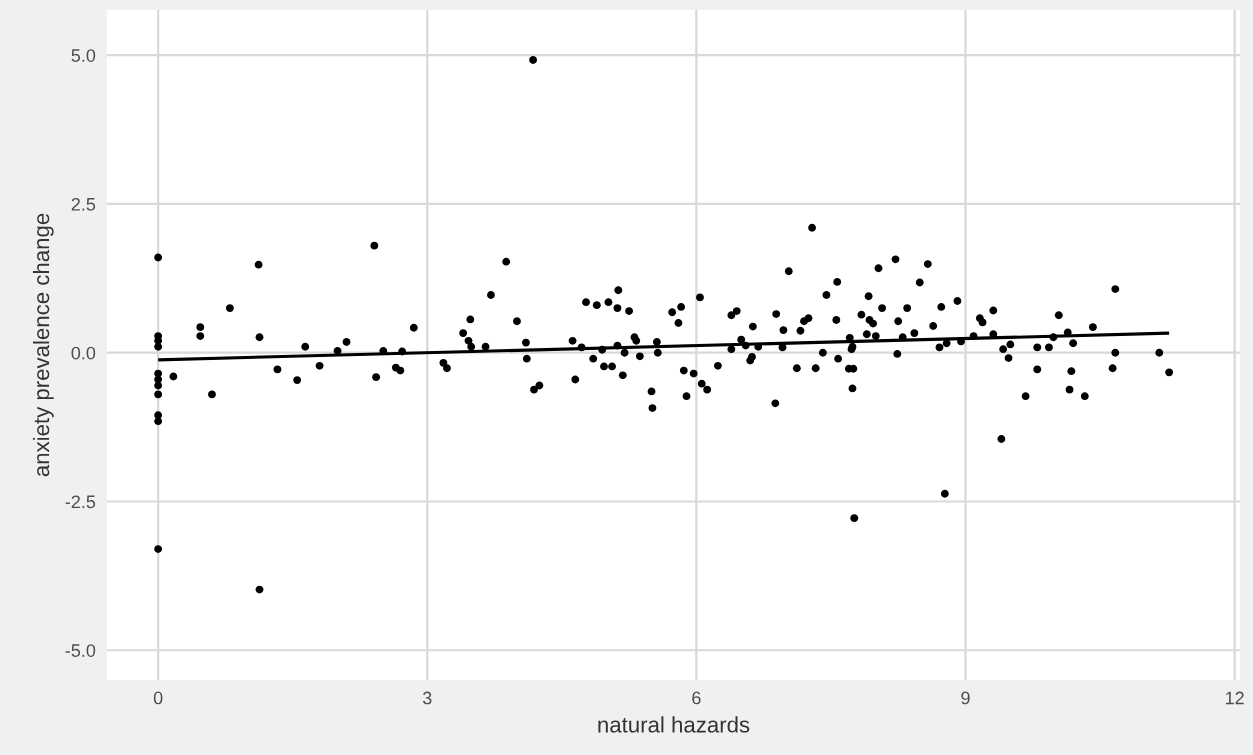 This screenshot has height=755, width=1253. What do you see at coordinates (80, 502) in the screenshot?
I see `y-tick-label: -2.5` at bounding box center [80, 502].